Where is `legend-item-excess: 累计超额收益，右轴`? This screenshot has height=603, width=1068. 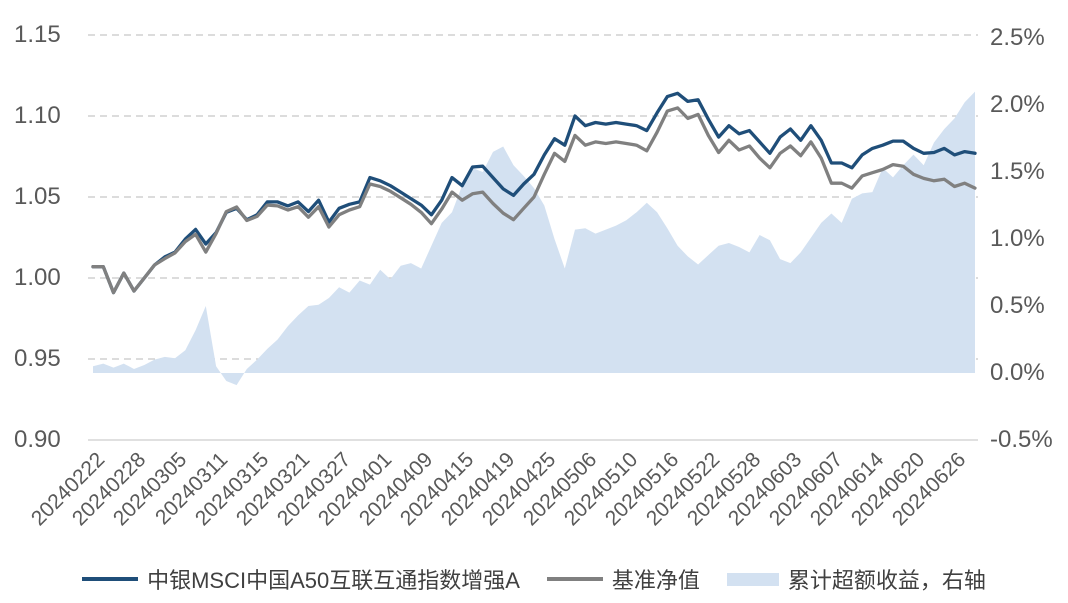 legend-item-excess: 累计超额收益，右轴 is located at coordinates (856, 579).